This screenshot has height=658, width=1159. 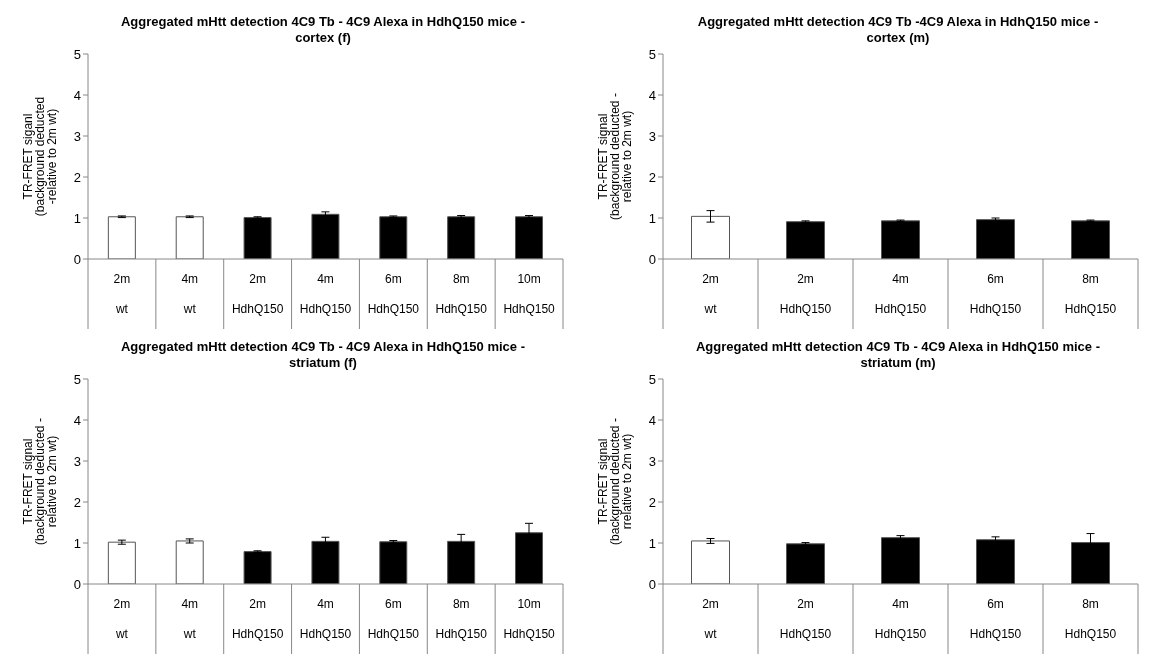 I want to click on chart-title: Aggregated mHtt detection 4C9 Tb - 4C9 Alexa in HdhQ150 mice - cortex (f), so click(x=323, y=30).